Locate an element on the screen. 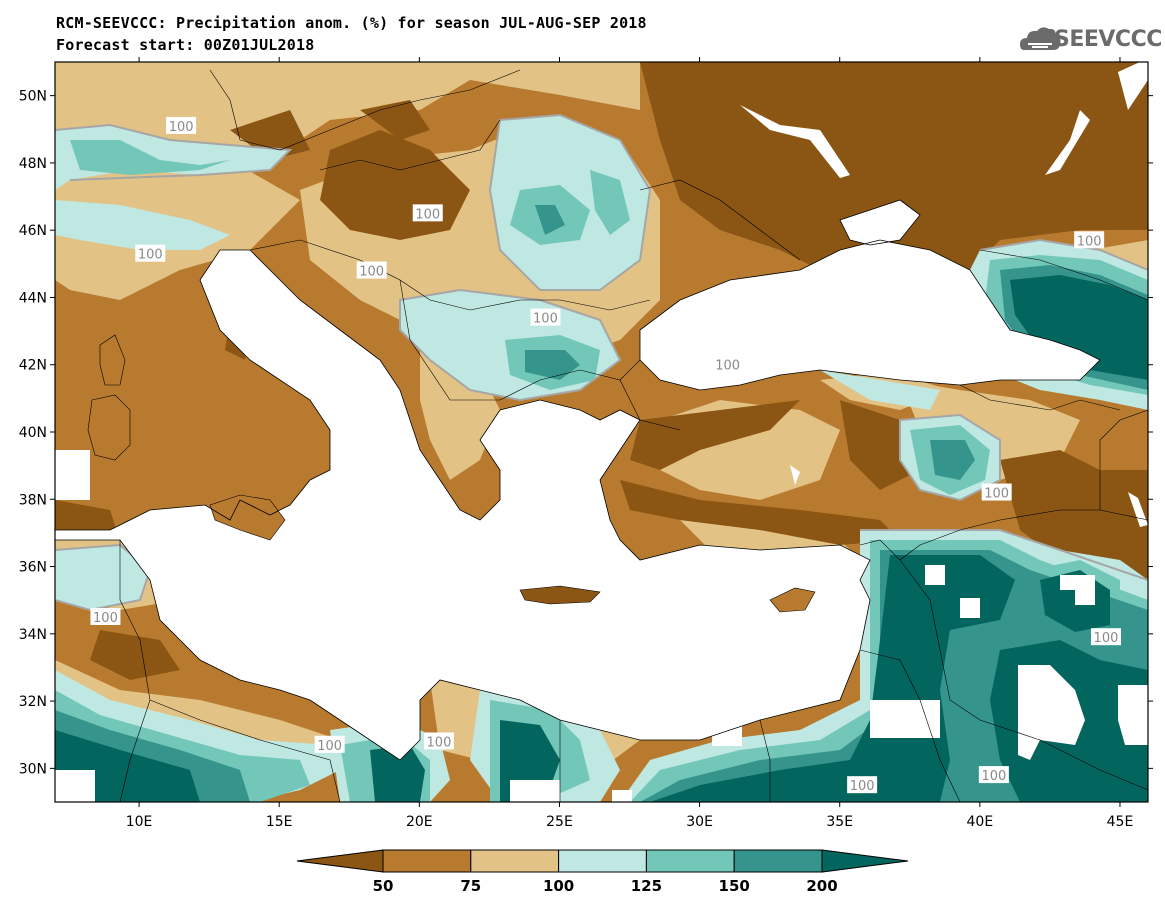 The image size is (1165, 907). lat-tick-label: 38N is located at coordinates (33, 500).